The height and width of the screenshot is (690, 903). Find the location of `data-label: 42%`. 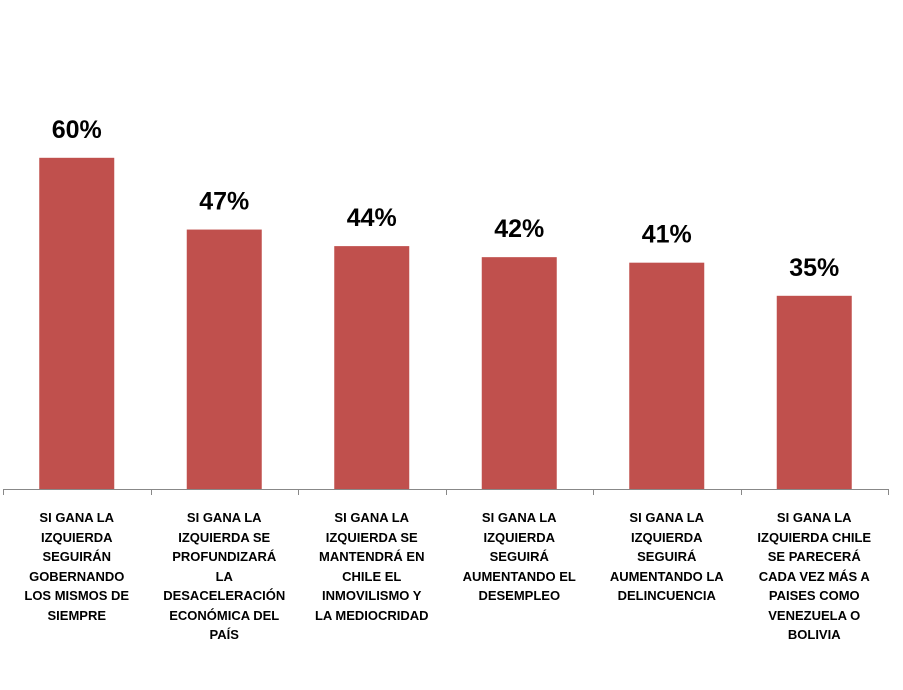

data-label: 42% is located at coordinates (519, 229).